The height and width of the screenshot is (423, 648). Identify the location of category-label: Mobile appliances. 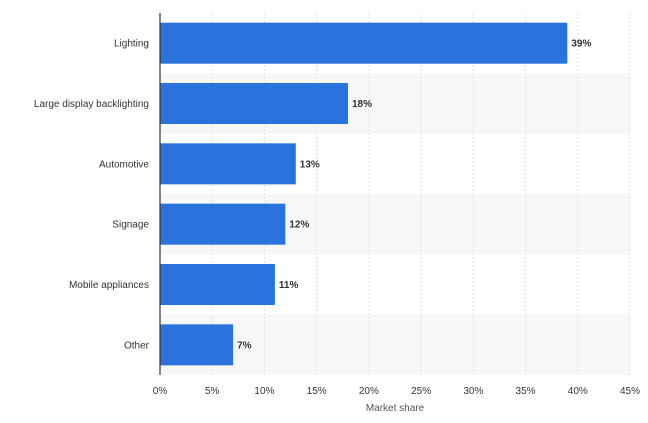
(109, 285).